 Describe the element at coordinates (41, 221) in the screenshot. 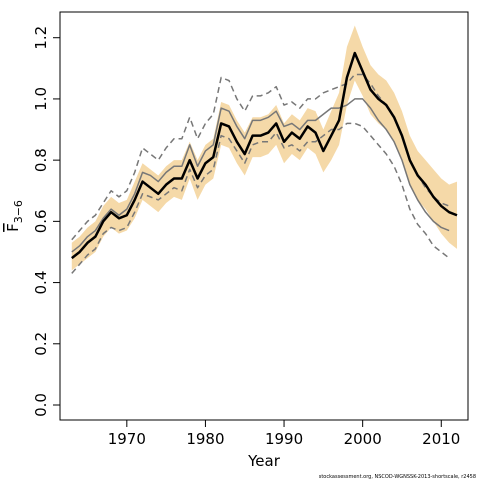

I see `y-tick-label: 0.6` at that location.